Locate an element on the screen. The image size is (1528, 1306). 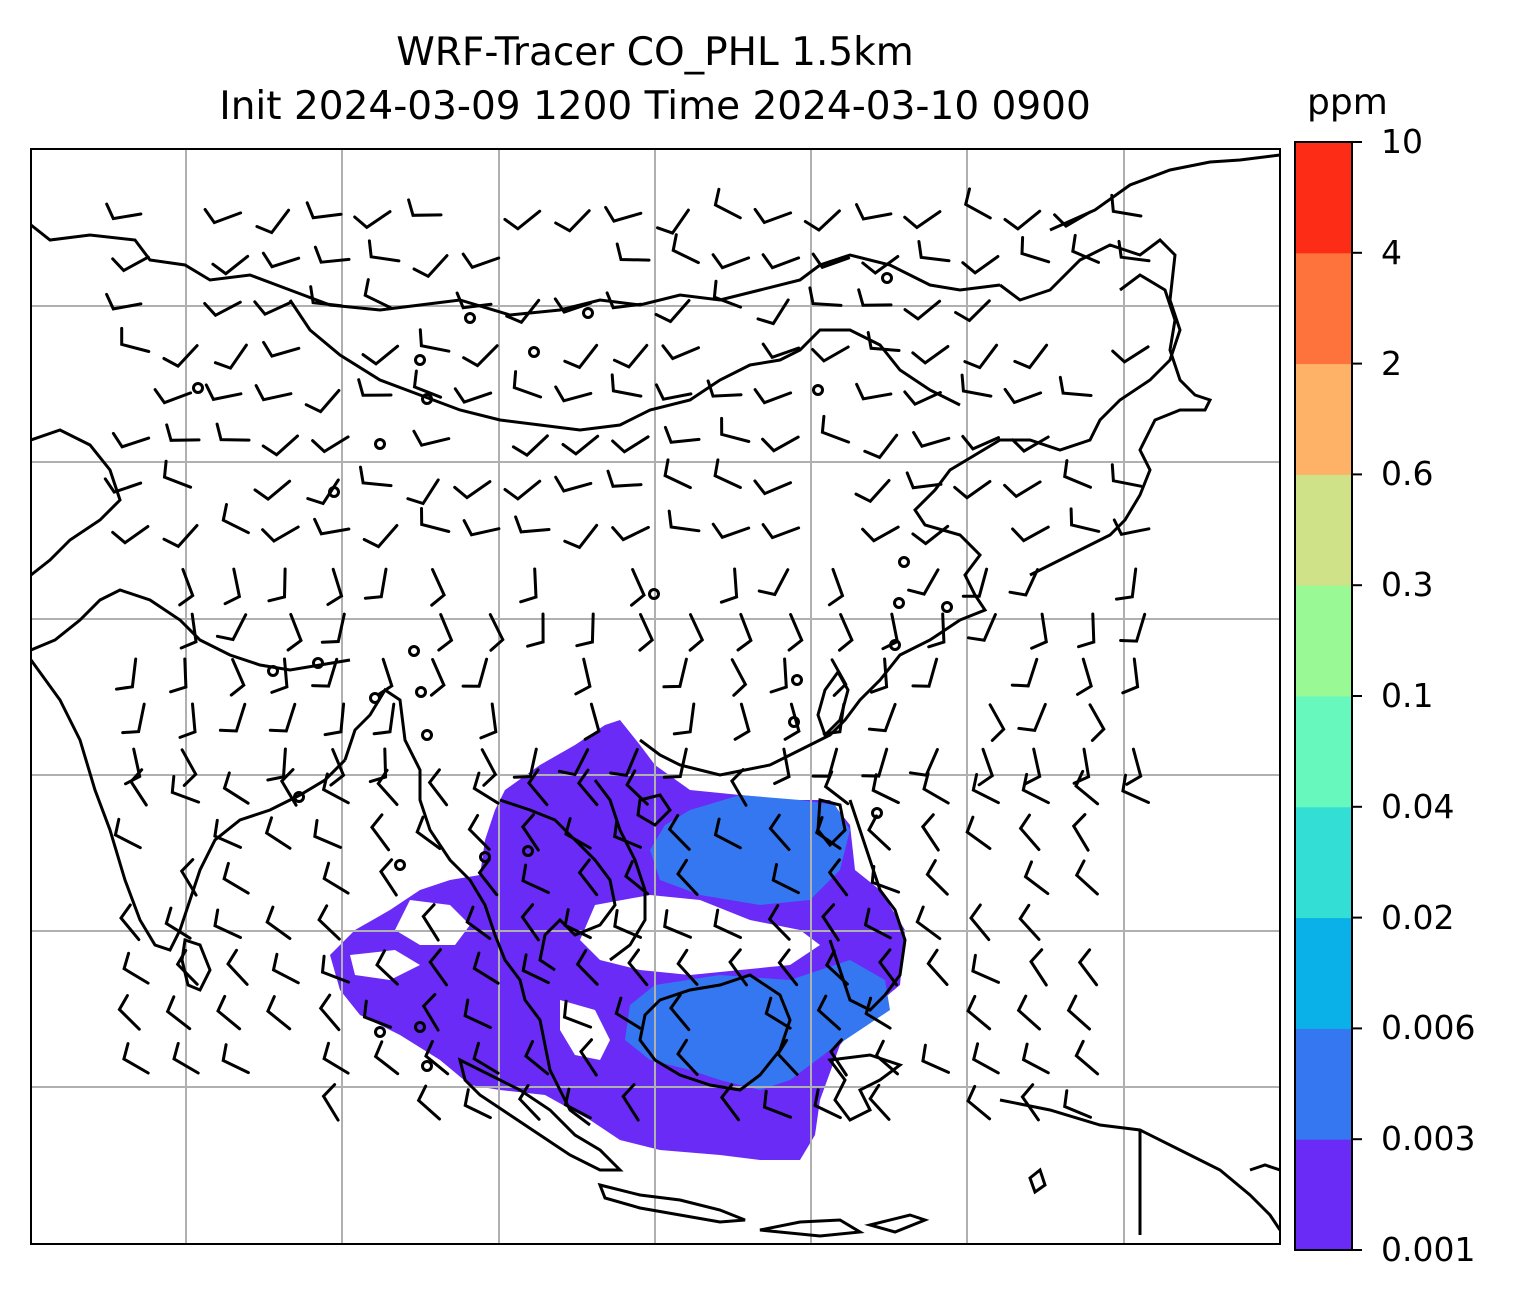
colorbar-tick-label: 4 is located at coordinates (1391, 252).